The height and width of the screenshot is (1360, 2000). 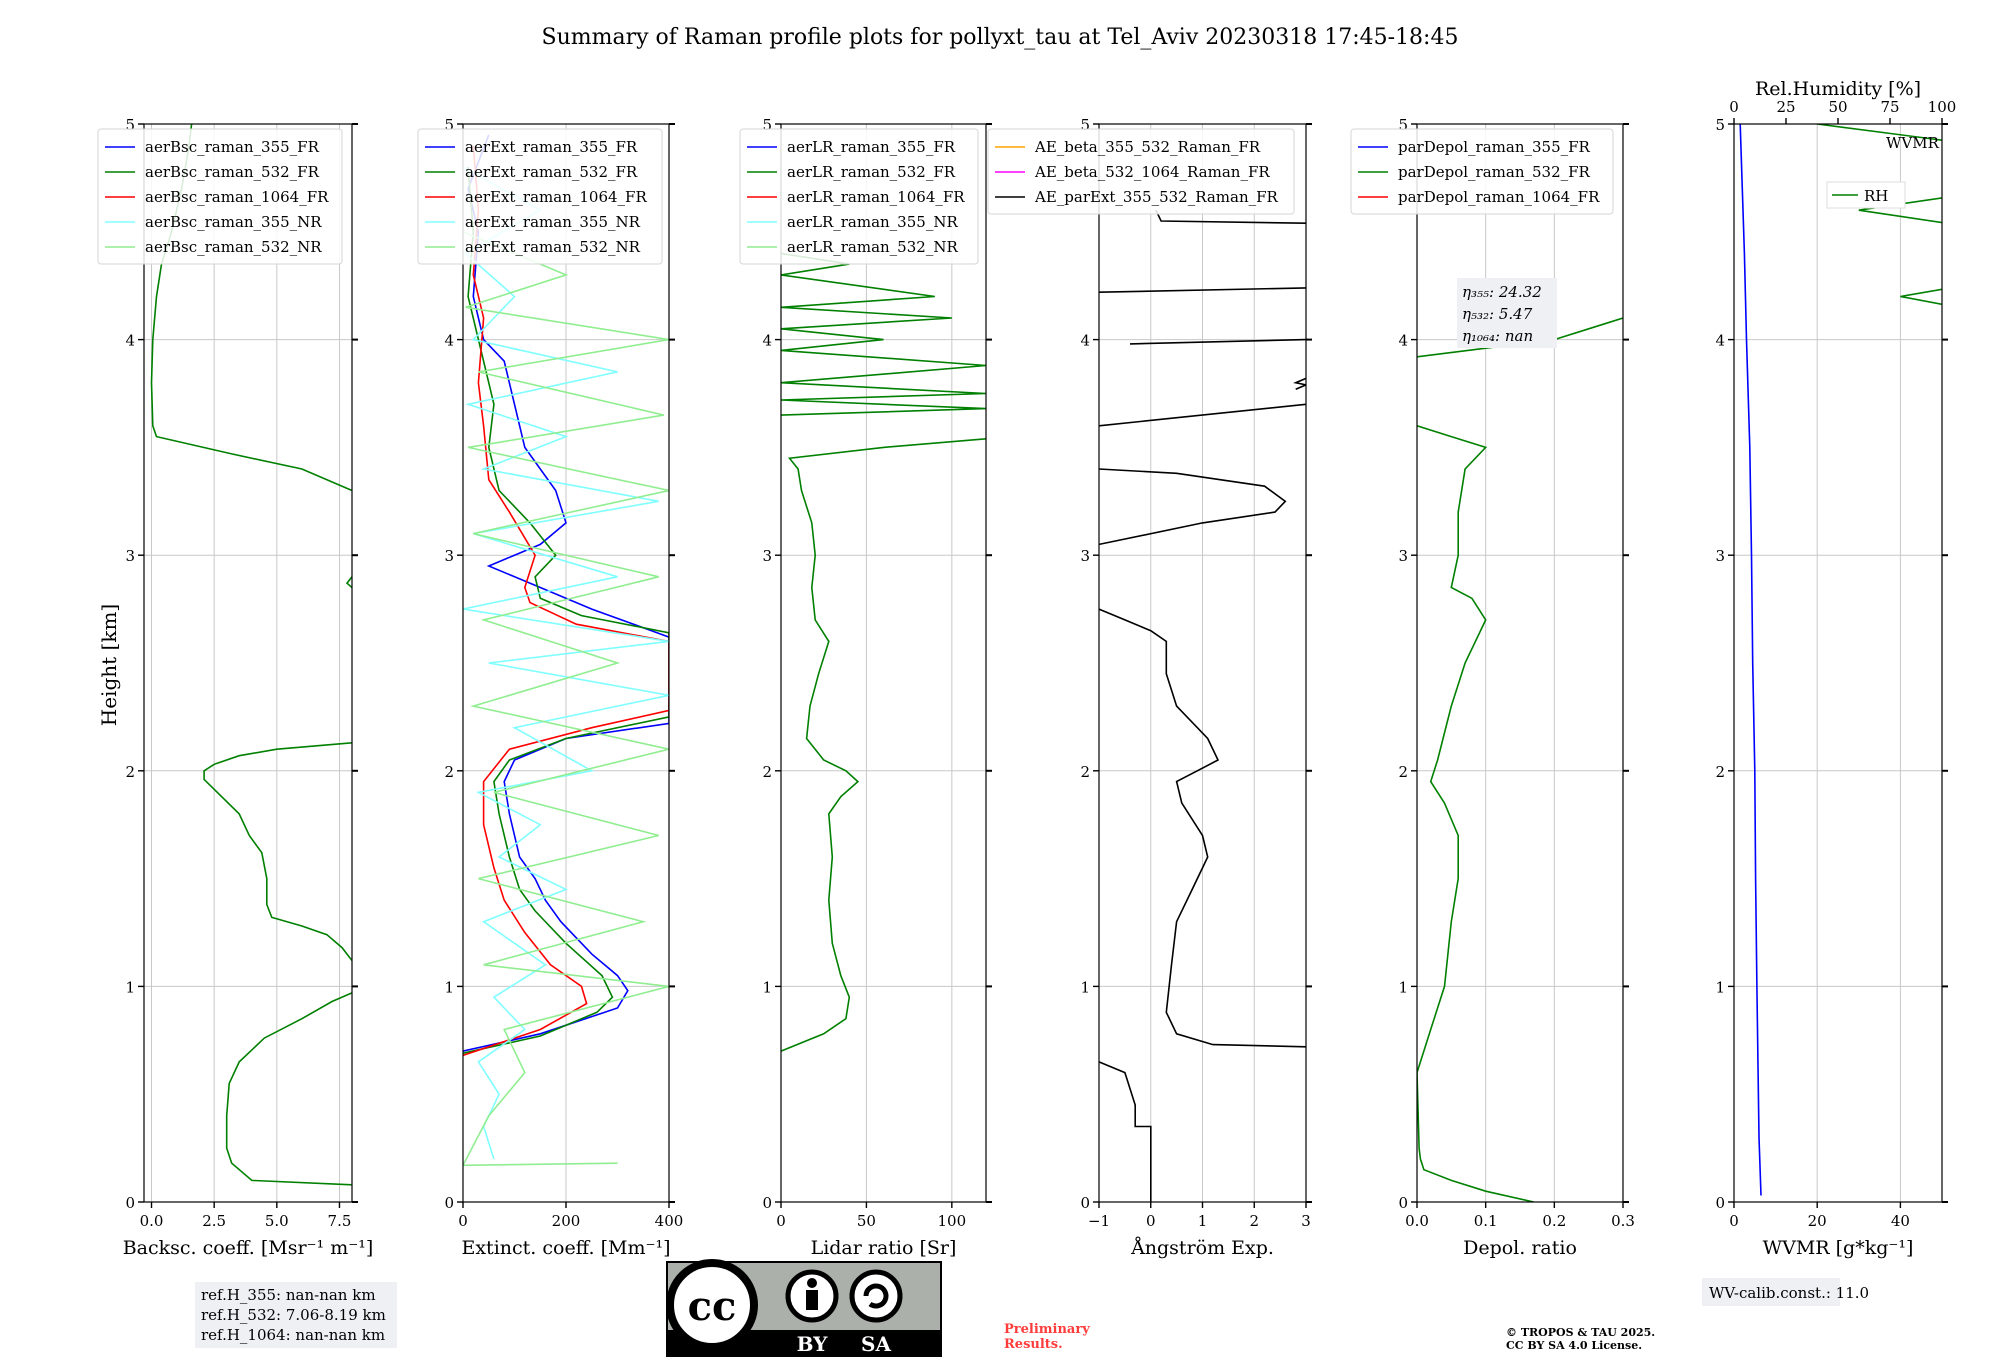 What do you see at coordinates (1152, 172) in the screenshot?
I see `legend-label: AE_beta_532_1064_Raman_FR` at bounding box center [1152, 172].